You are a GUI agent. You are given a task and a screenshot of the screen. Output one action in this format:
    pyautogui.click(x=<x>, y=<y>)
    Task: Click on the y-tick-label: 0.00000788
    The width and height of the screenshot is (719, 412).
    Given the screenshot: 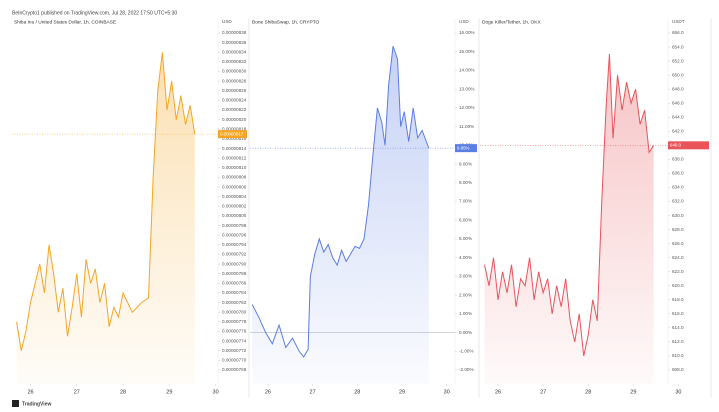 What is the action you would take?
    pyautogui.click(x=234, y=273)
    